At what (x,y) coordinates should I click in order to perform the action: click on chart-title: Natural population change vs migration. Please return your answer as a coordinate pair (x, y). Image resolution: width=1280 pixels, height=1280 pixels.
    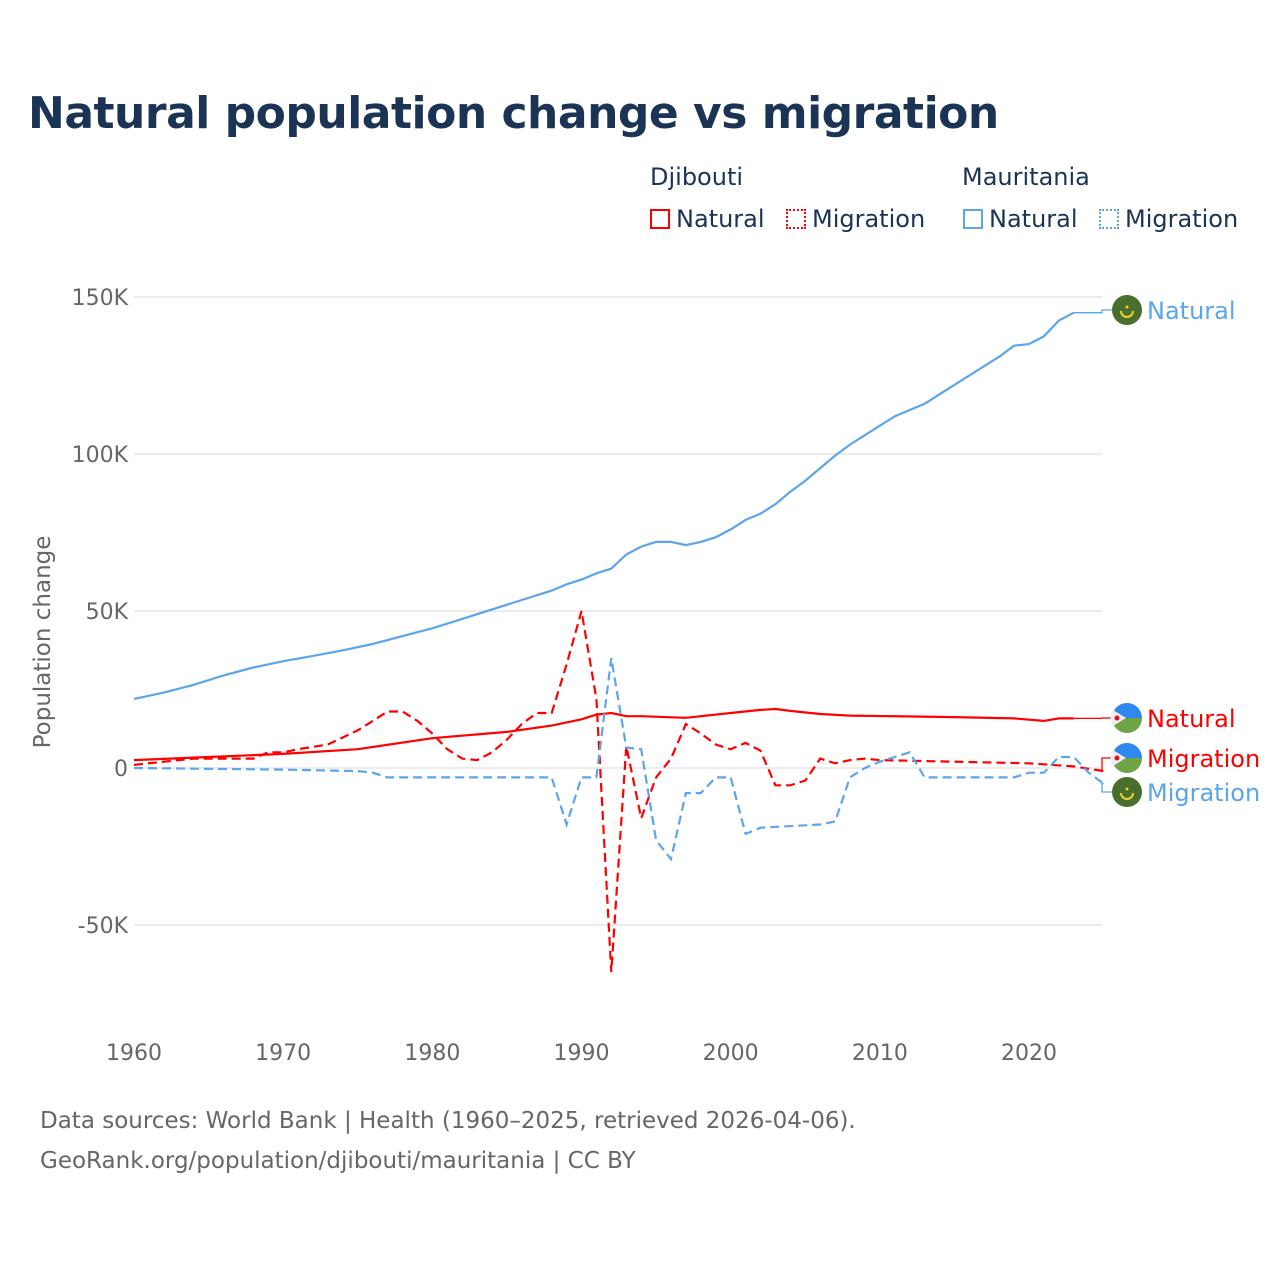
    Looking at the image, I should click on (513, 113).